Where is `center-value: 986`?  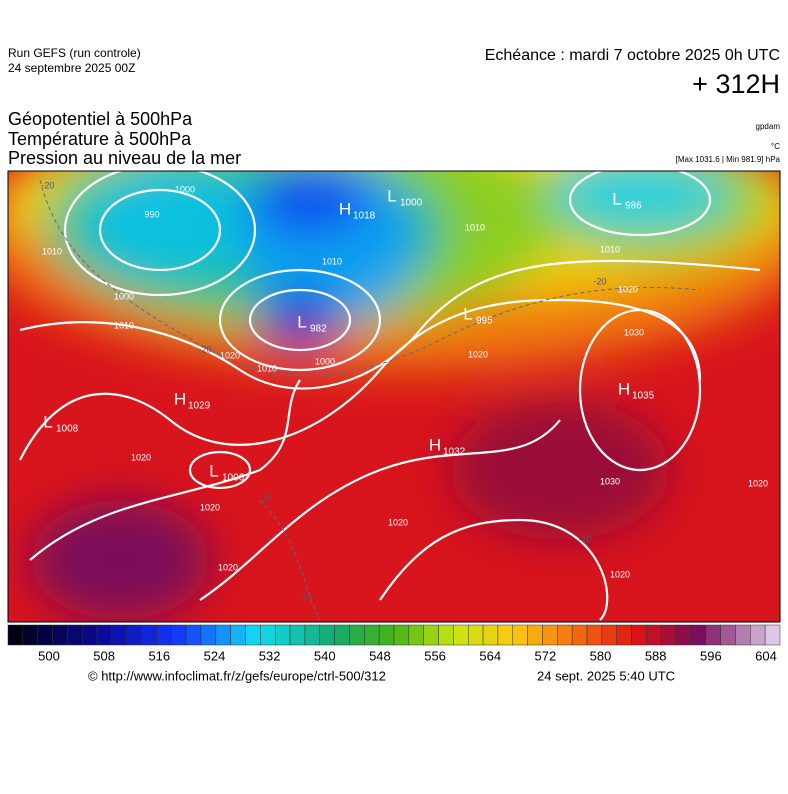
center-value: 986 is located at coordinates (633, 206).